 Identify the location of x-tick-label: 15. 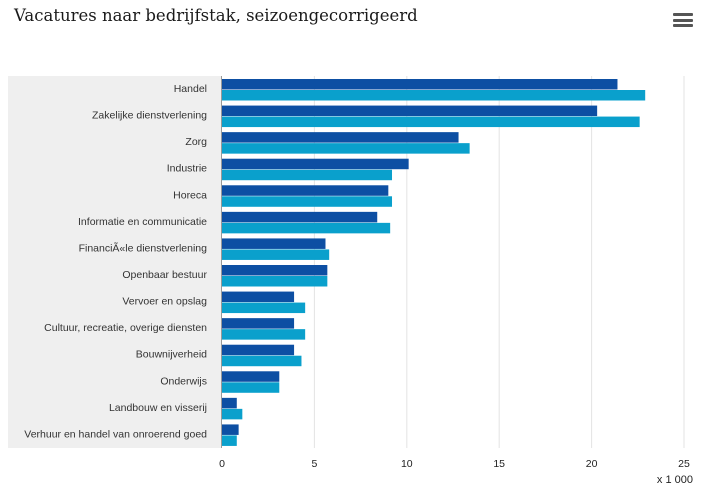
(499, 464).